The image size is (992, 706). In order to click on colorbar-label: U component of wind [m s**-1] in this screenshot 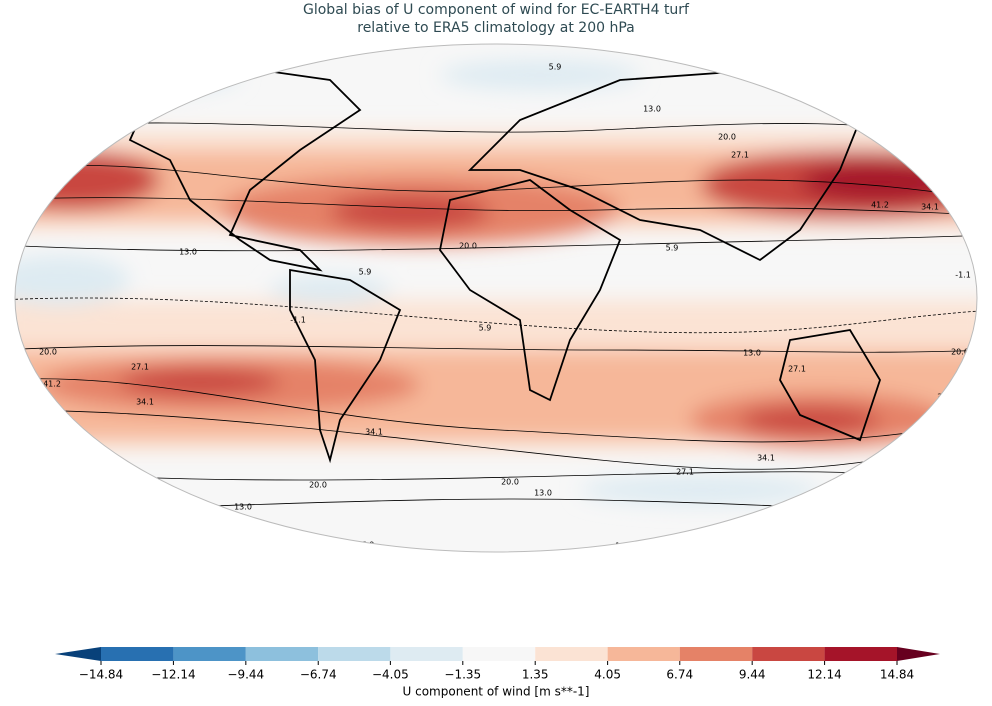, I will do `click(496, 692)`.